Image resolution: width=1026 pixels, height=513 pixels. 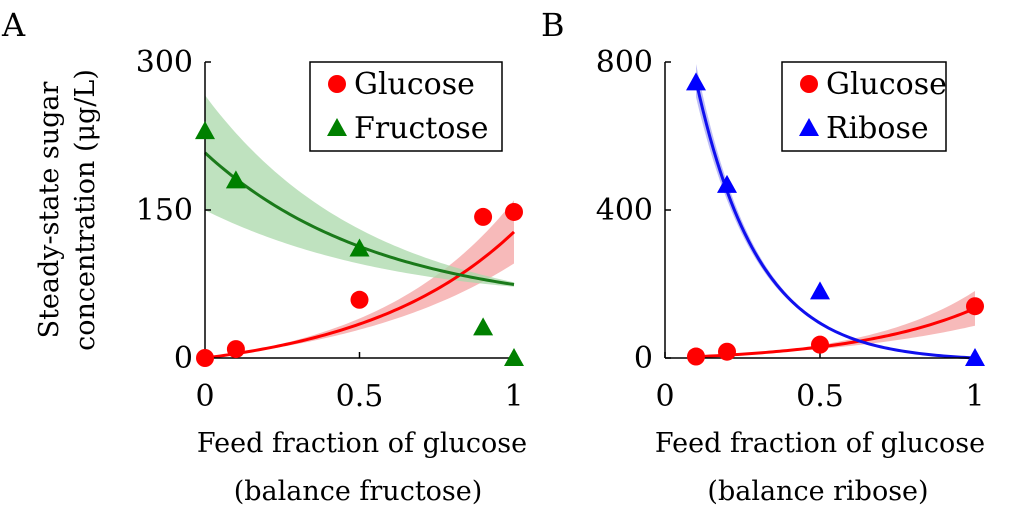 What do you see at coordinates (359, 191) in the screenshot?
I see `panel-a-fructose-confidence-band` at bounding box center [359, 191].